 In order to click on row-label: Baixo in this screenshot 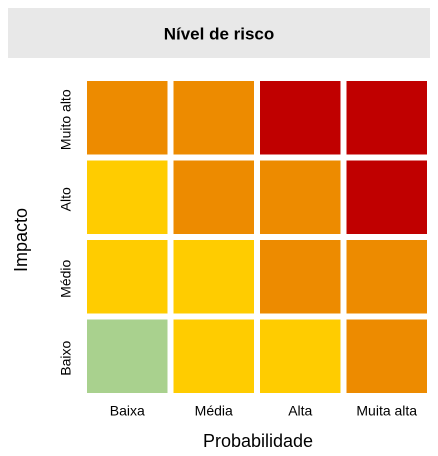, I will do `click(66, 358)`.